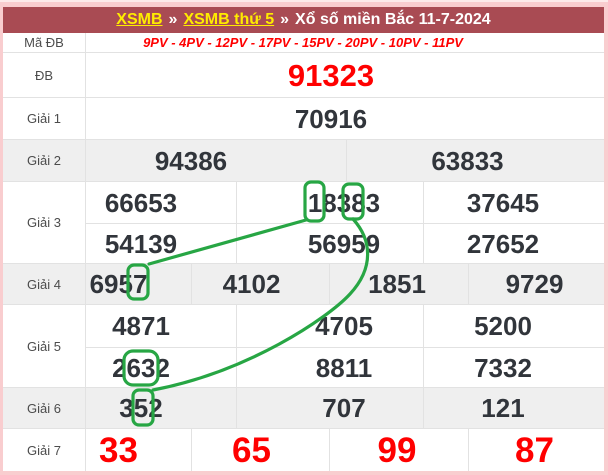  I want to click on prize-number: 63833, so click(475, 160).